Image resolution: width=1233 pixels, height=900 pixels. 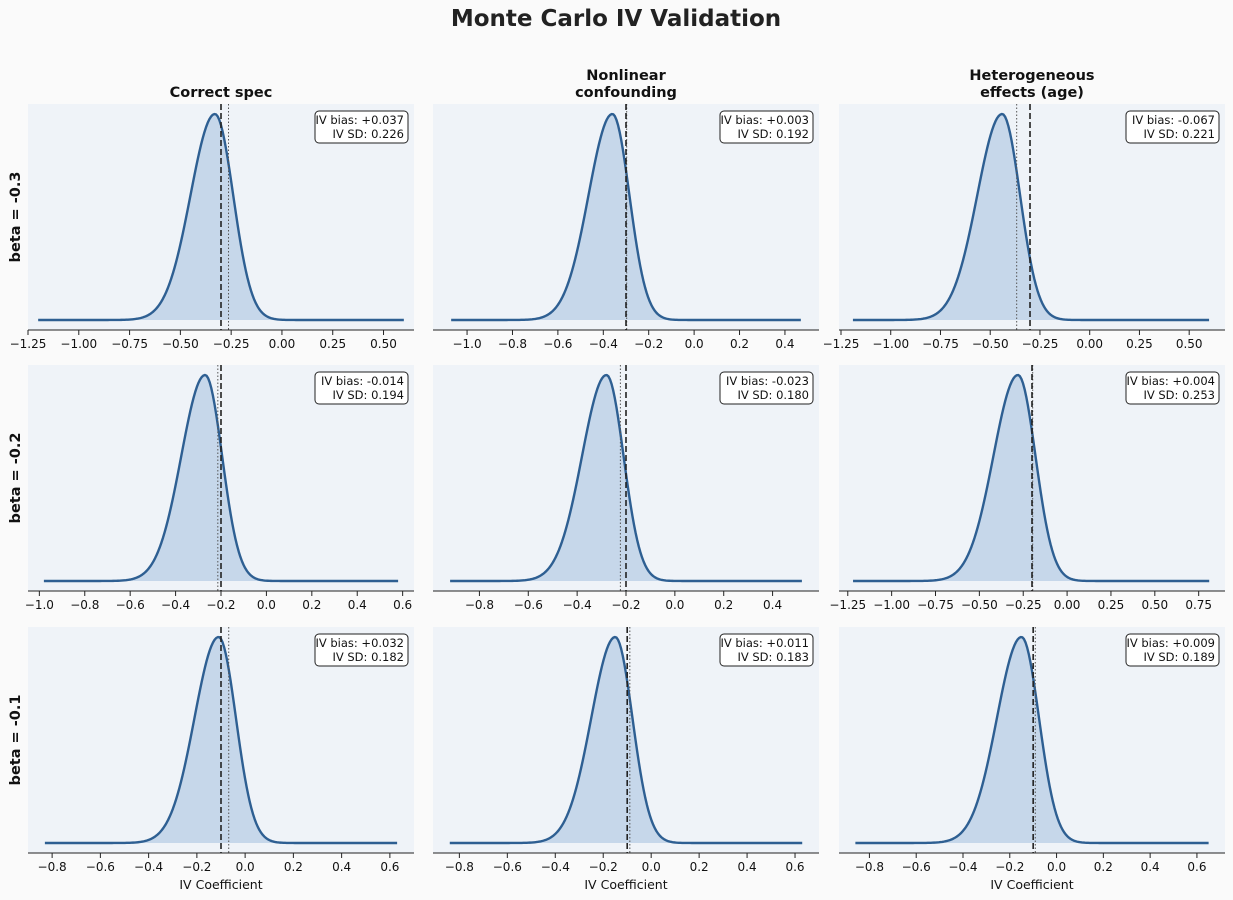 I want to click on row-label: beta = -0.1, so click(x=16, y=740).